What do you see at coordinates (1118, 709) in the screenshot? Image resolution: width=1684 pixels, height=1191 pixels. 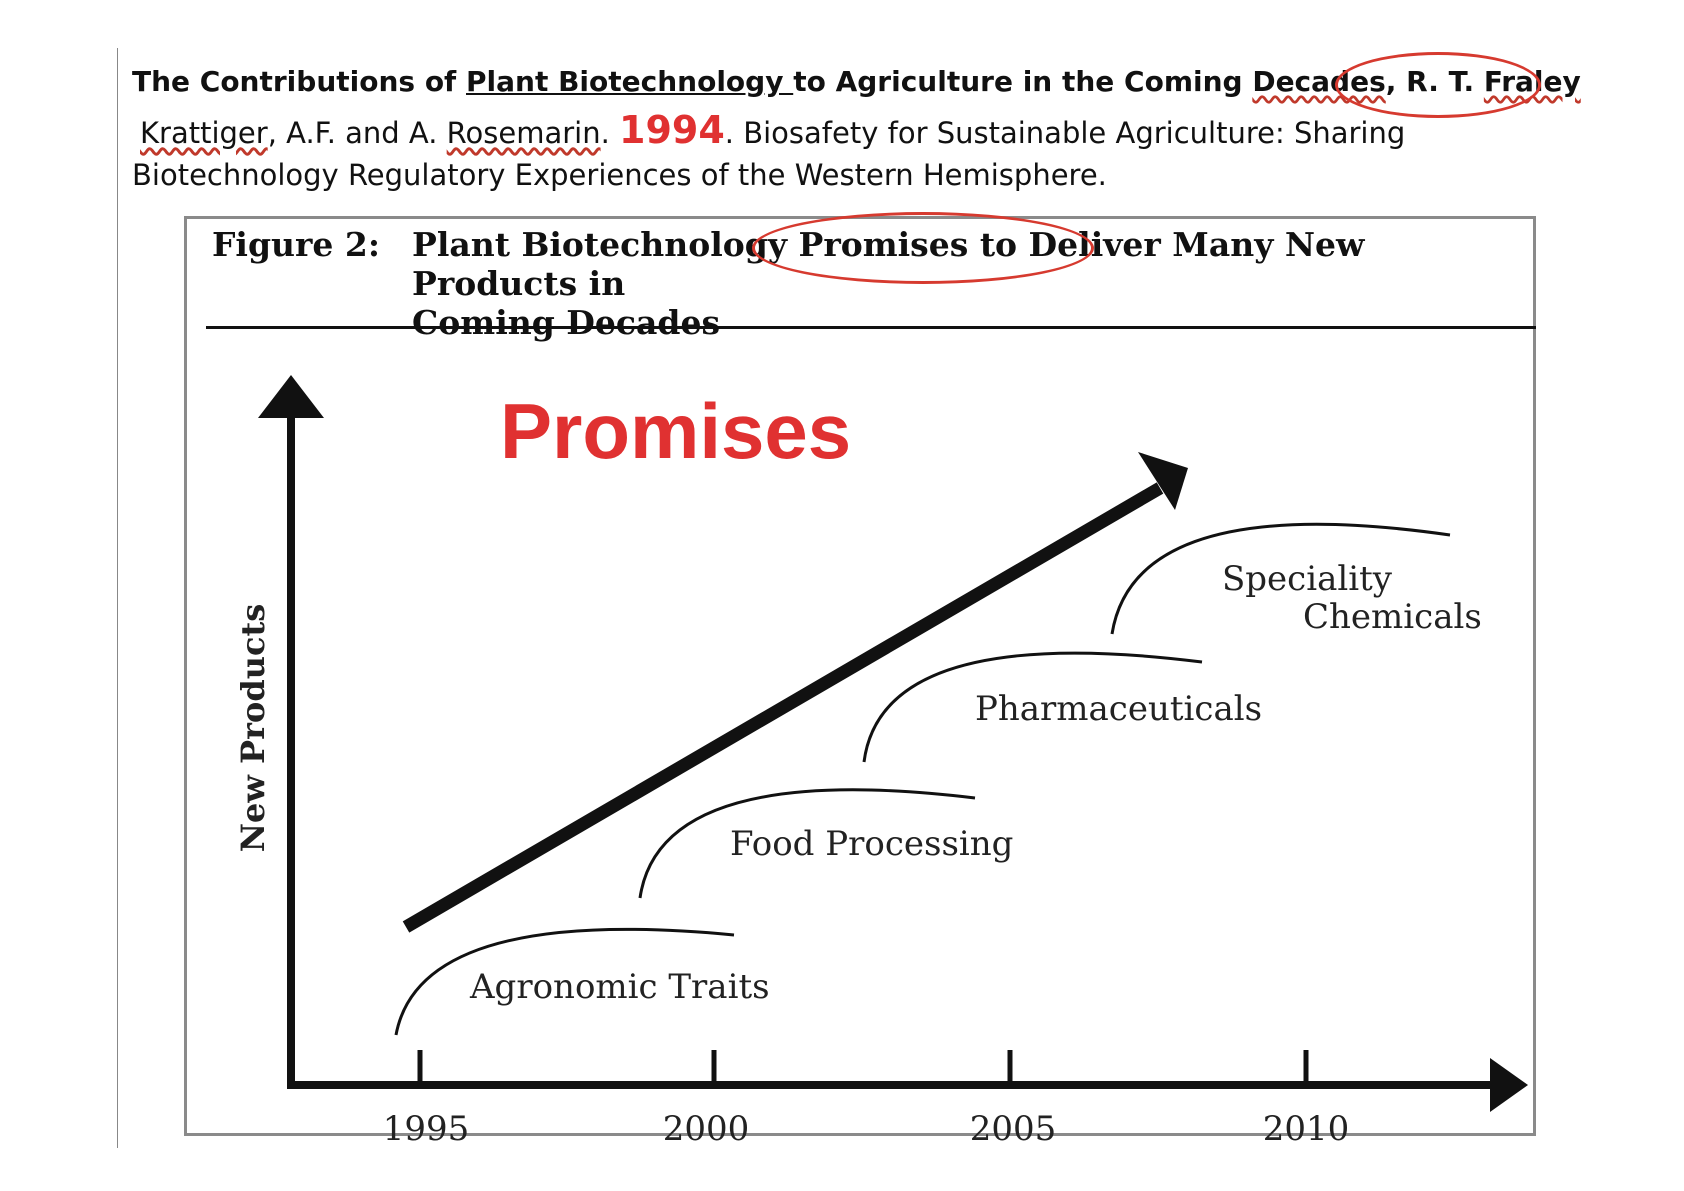 I see `stage-label-pharmaceuticals: Pharmaceuticals` at bounding box center [1118, 709].